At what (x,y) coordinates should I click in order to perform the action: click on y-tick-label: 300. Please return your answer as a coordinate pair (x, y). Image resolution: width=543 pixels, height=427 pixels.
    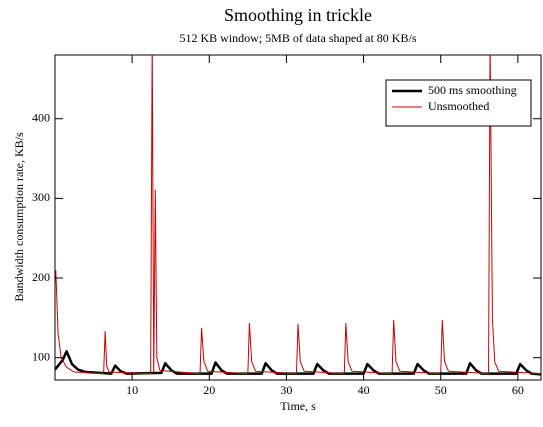
    Looking at the image, I should click on (41, 197).